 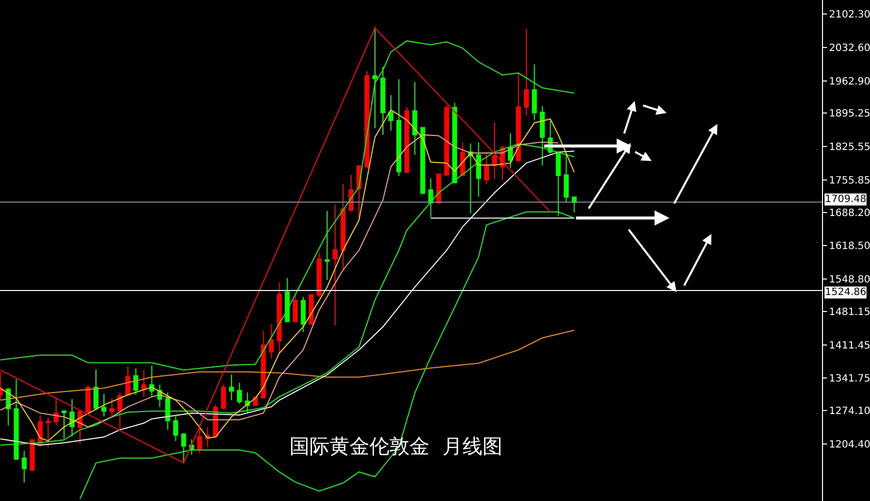 I want to click on y-tick-label: 1204.40, so click(x=849, y=445).